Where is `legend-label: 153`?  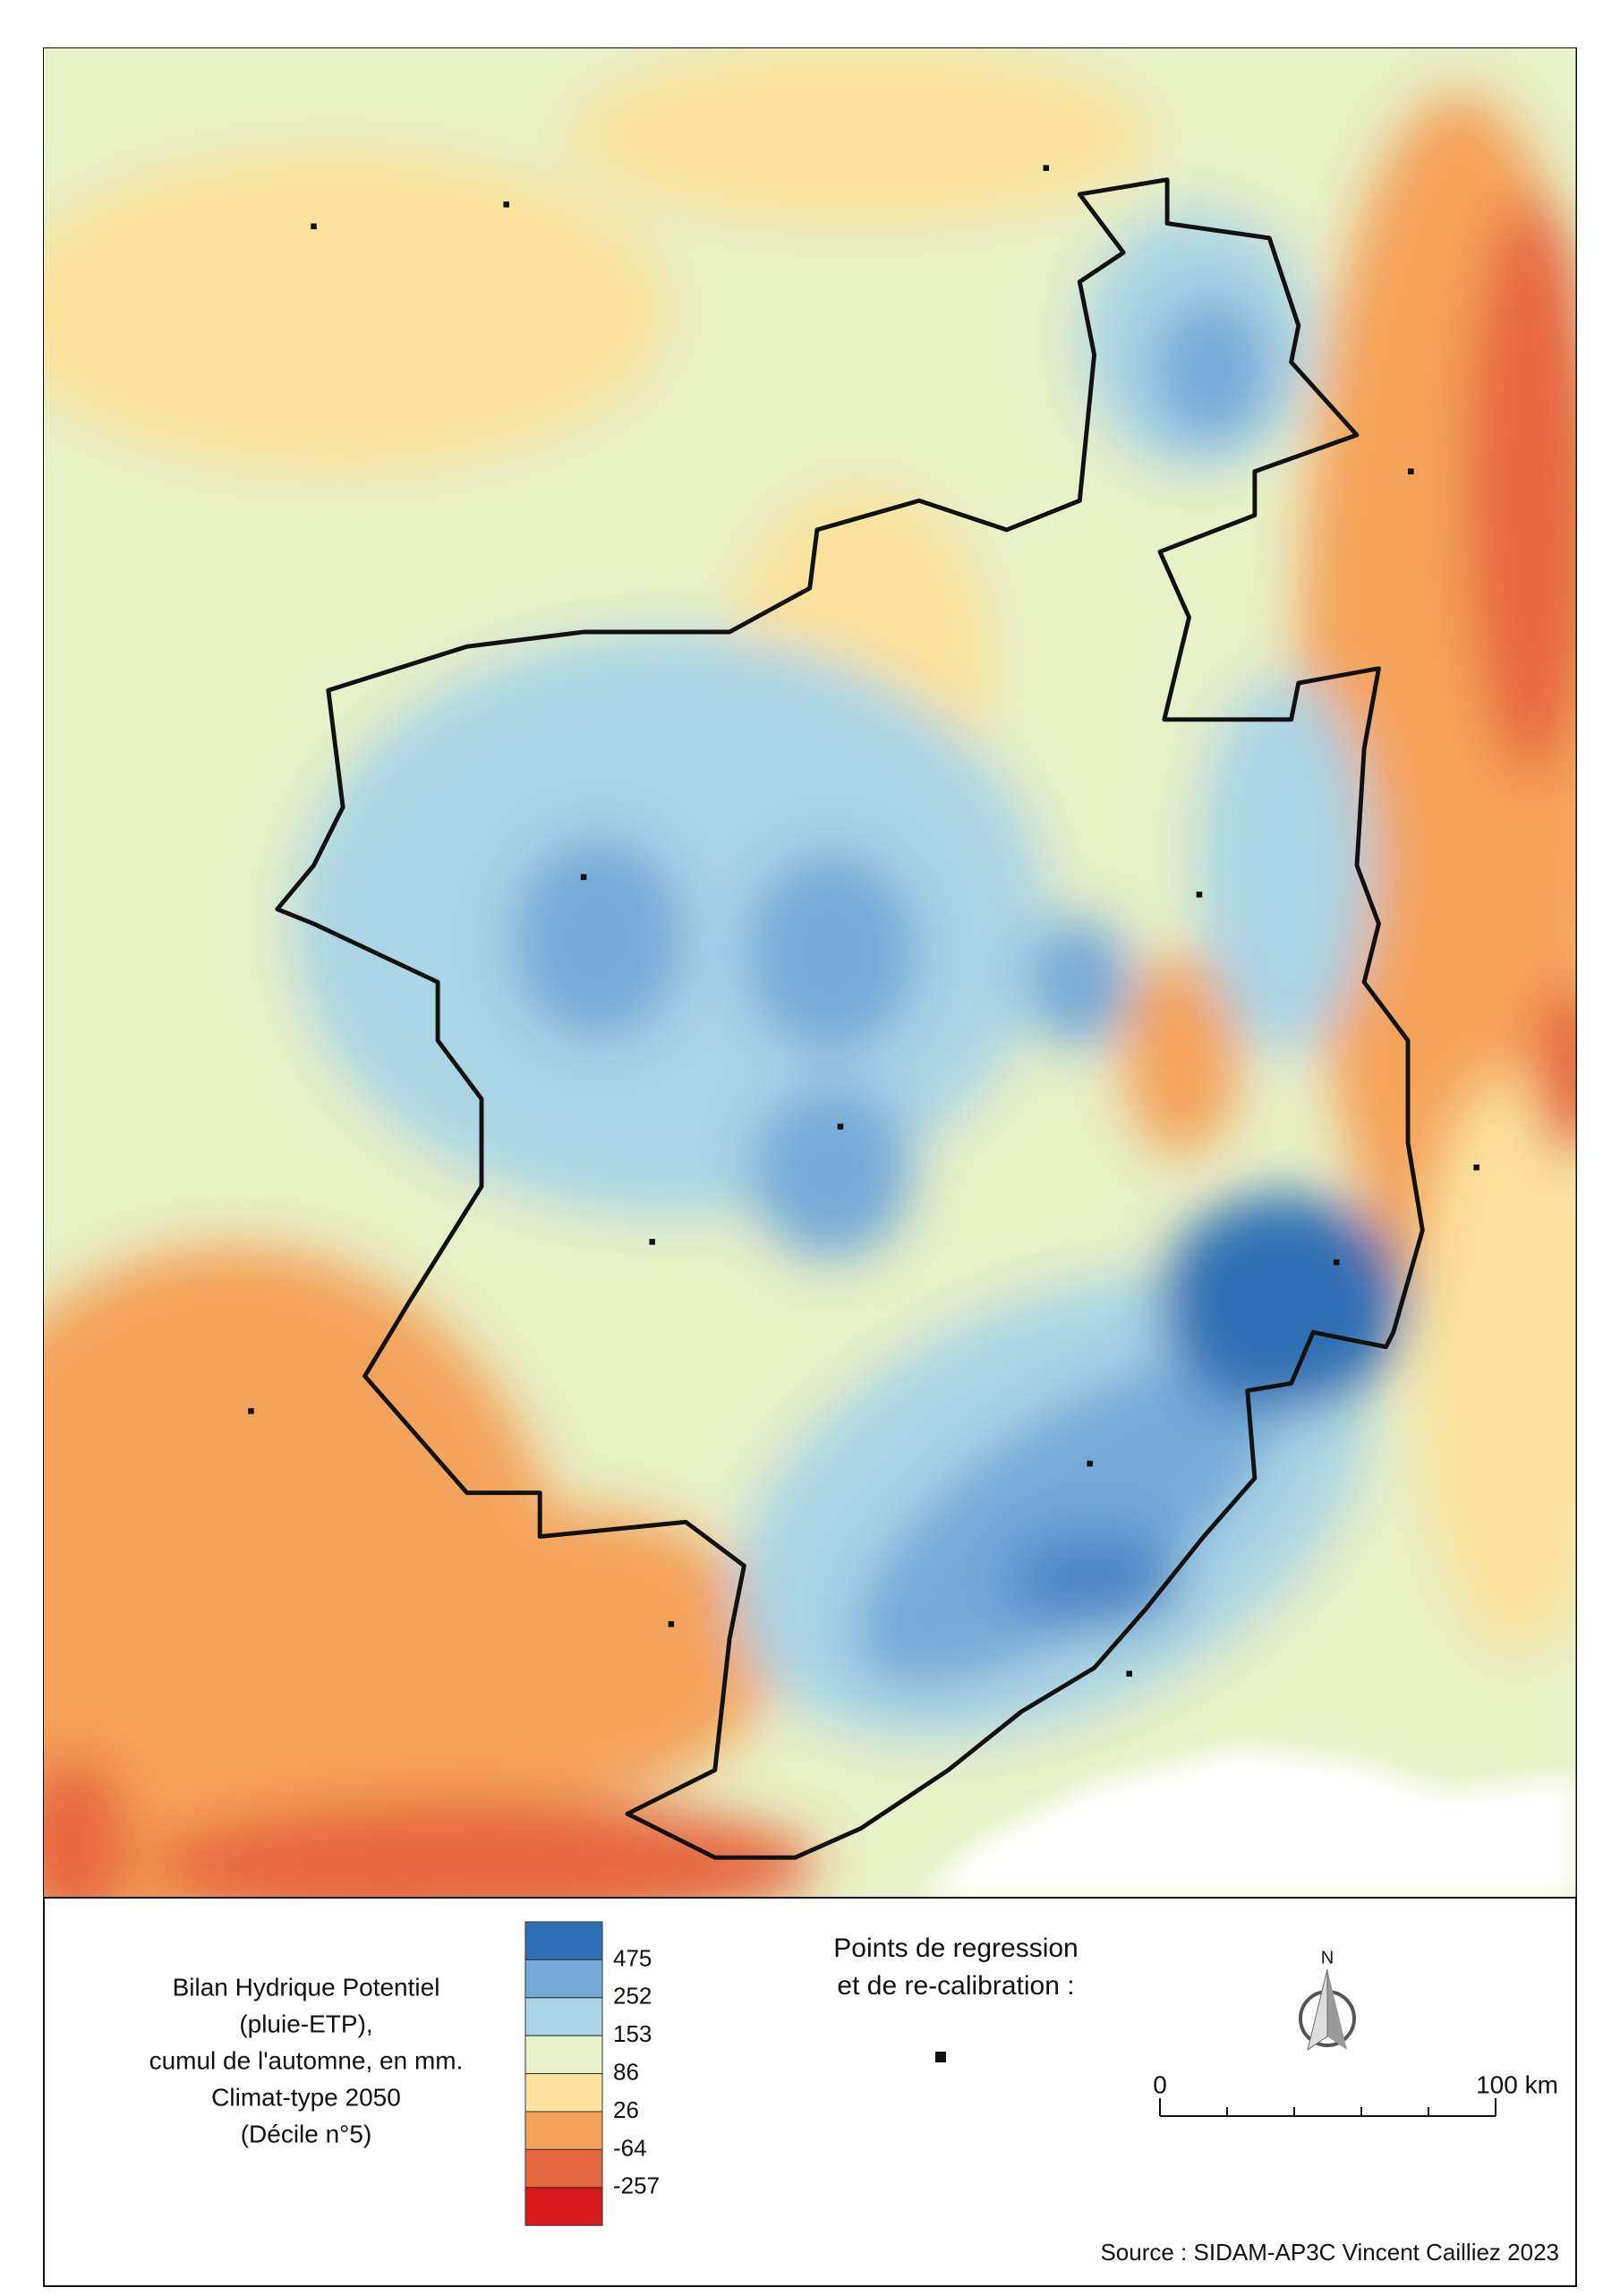 legend-label: 153 is located at coordinates (632, 2033).